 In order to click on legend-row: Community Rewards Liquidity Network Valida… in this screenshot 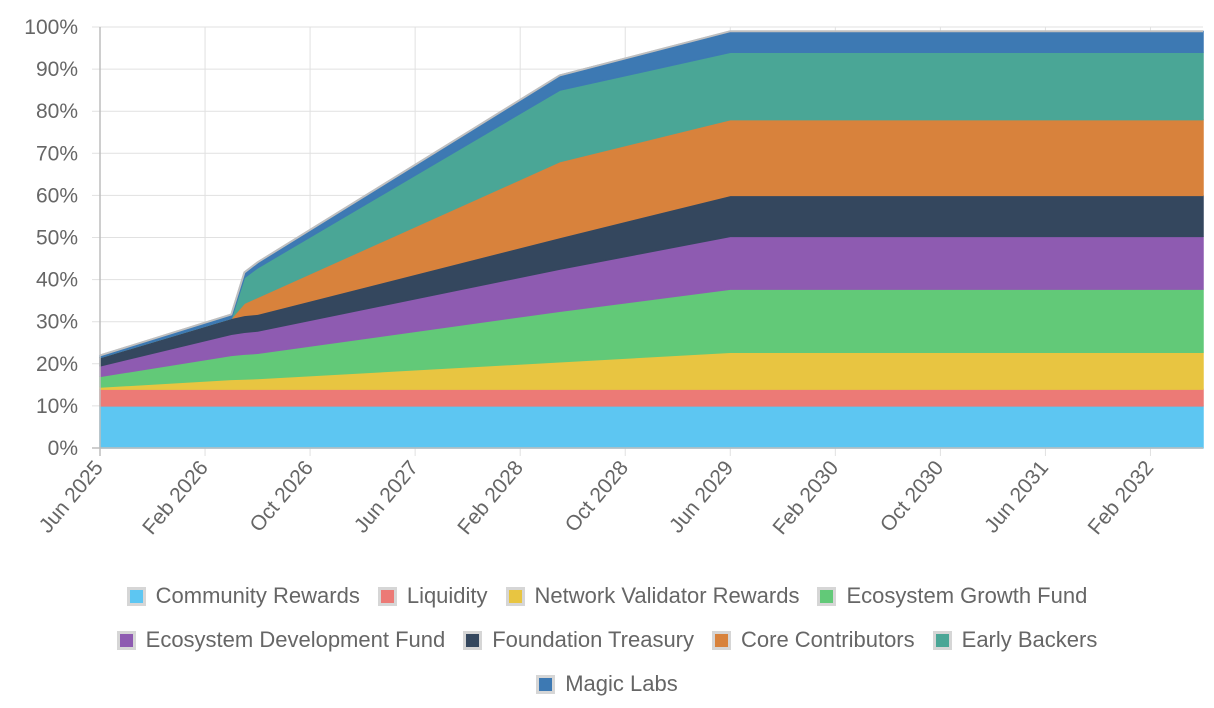, I will do `click(607, 596)`.